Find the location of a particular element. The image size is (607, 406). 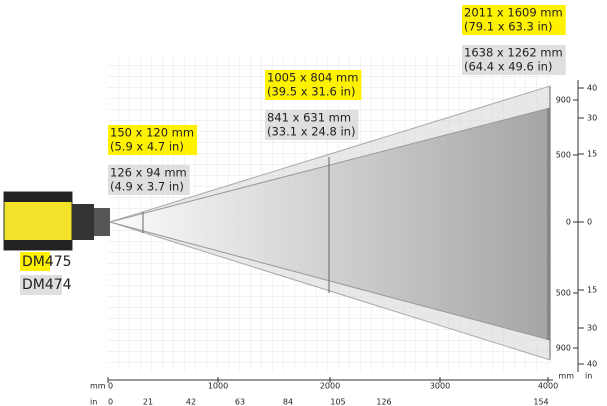

fov-in: (64.4 x 49.6 in) is located at coordinates (508, 67).